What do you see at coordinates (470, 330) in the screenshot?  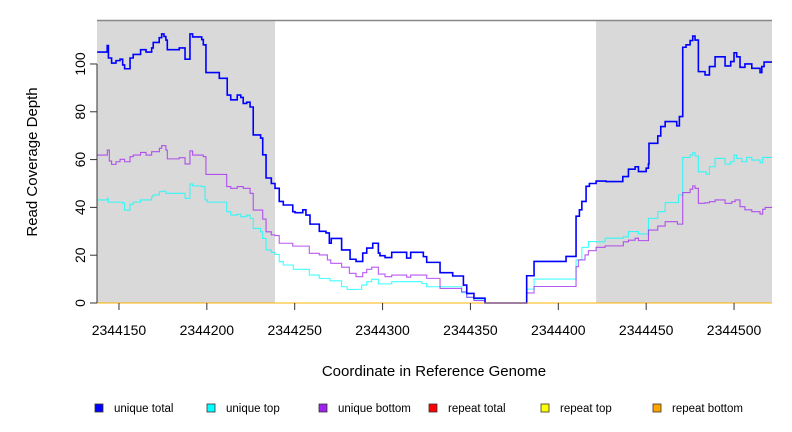 I see `x-tick-label: 2344350` at bounding box center [470, 330].